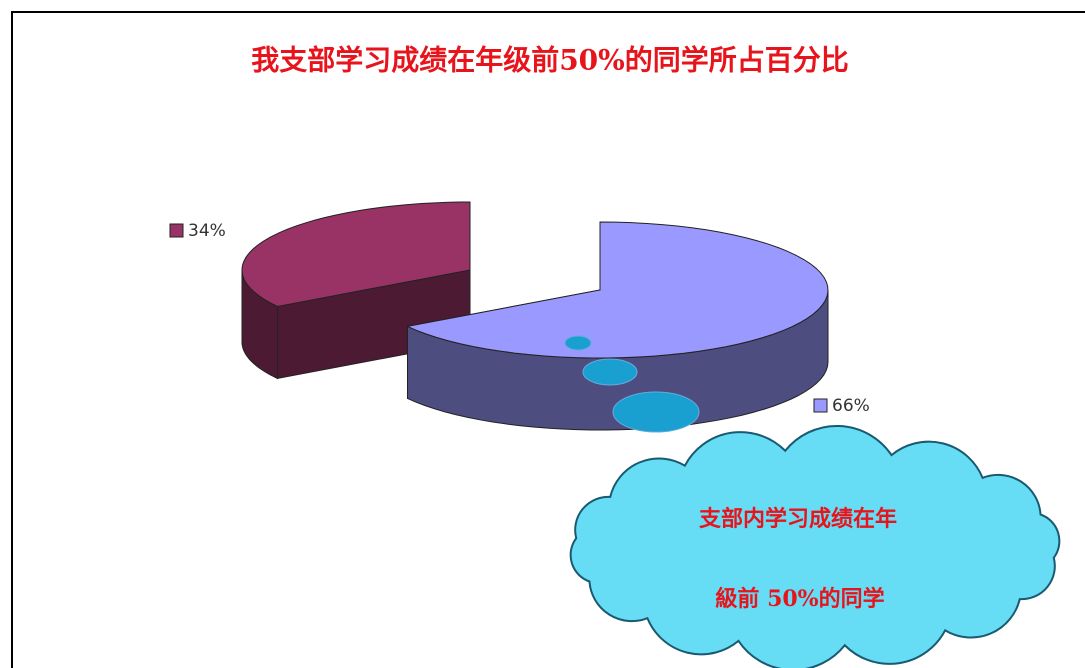 This screenshot has width=1085, height=668. What do you see at coordinates (851, 406) in the screenshot?
I see `data-label: 66%` at bounding box center [851, 406].